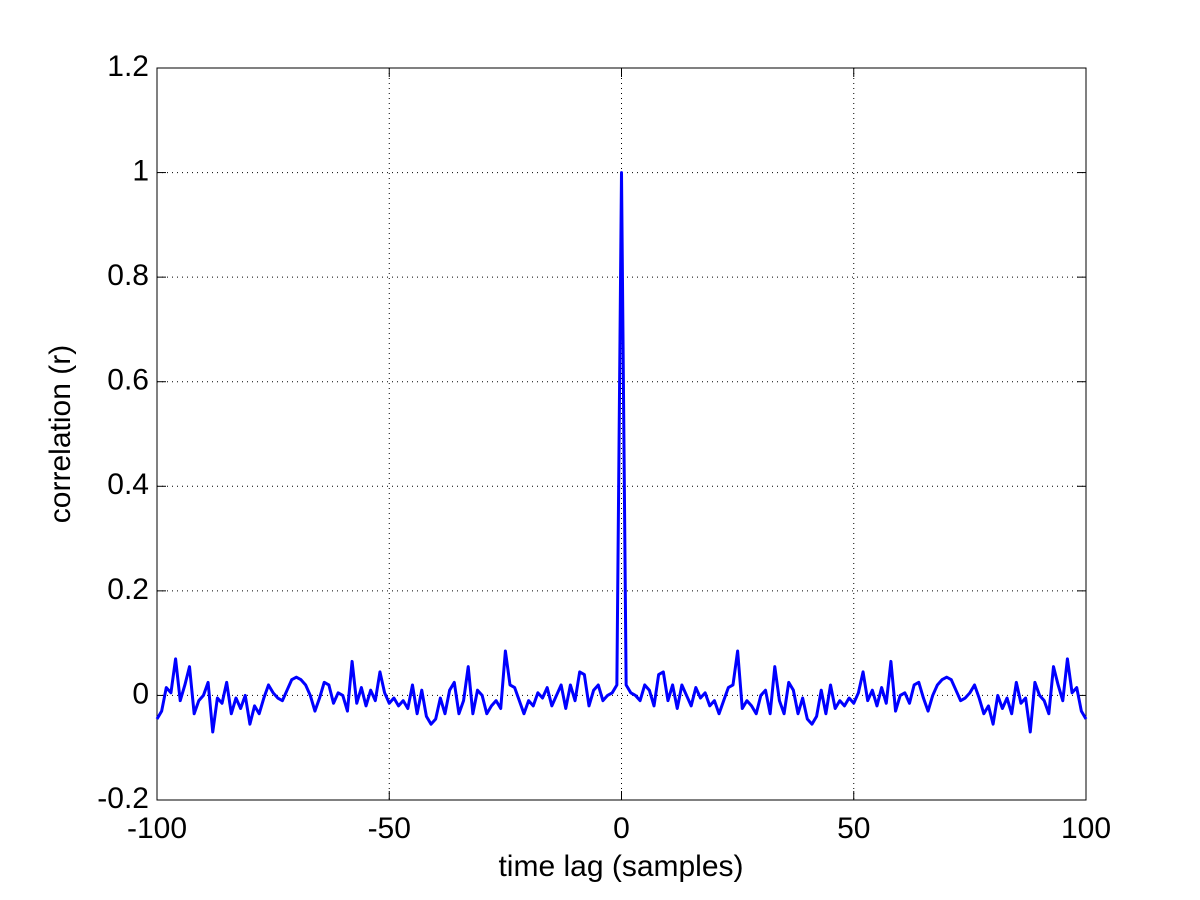  What do you see at coordinates (140, 170) in the screenshot?
I see `y-tick-label: 1` at bounding box center [140, 170].